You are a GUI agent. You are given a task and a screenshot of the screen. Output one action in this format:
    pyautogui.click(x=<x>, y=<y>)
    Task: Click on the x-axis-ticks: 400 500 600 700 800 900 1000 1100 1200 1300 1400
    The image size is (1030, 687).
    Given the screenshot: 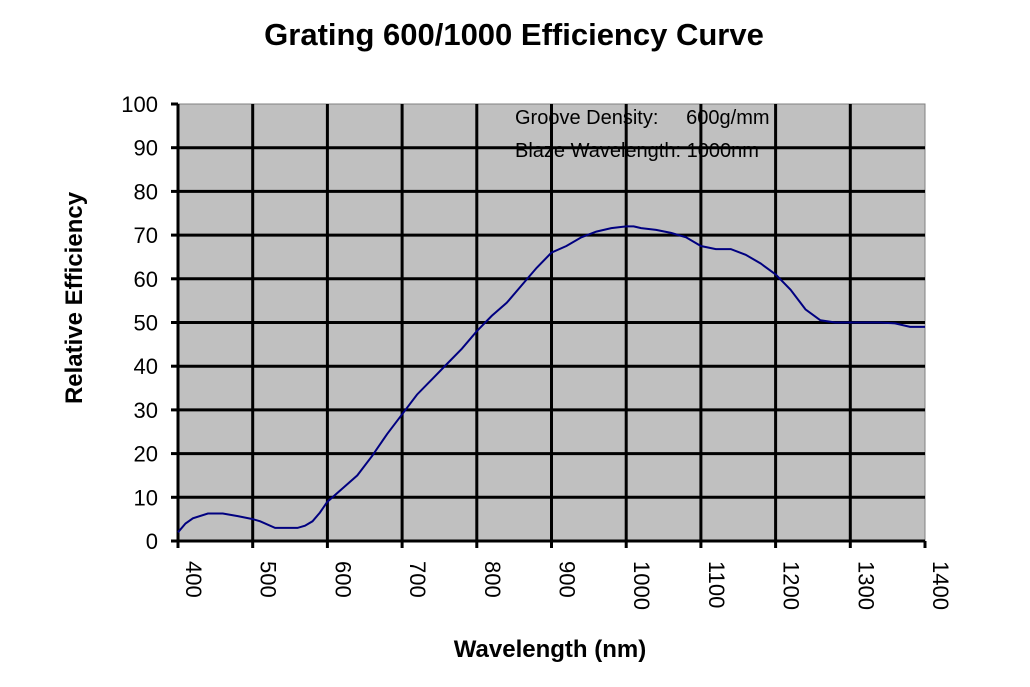 What is the action you would take?
    pyautogui.click(x=564, y=575)
    